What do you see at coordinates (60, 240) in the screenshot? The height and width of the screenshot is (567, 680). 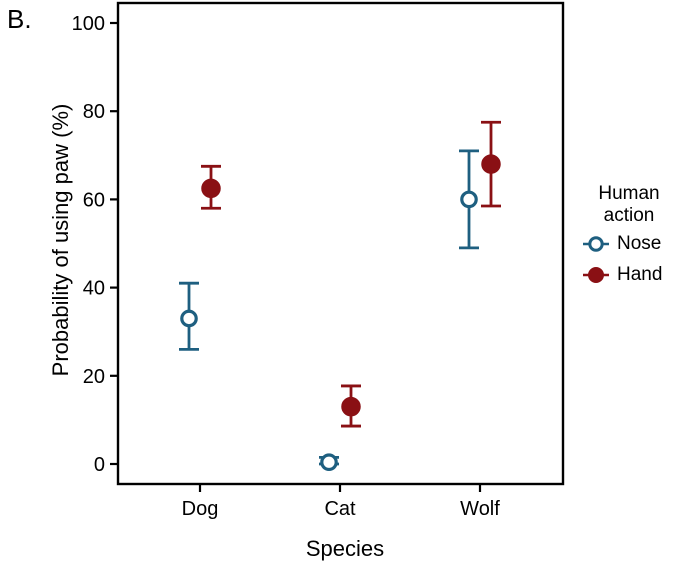 I see `y-axis-title: Probability of using paw (%)` at bounding box center [60, 240].